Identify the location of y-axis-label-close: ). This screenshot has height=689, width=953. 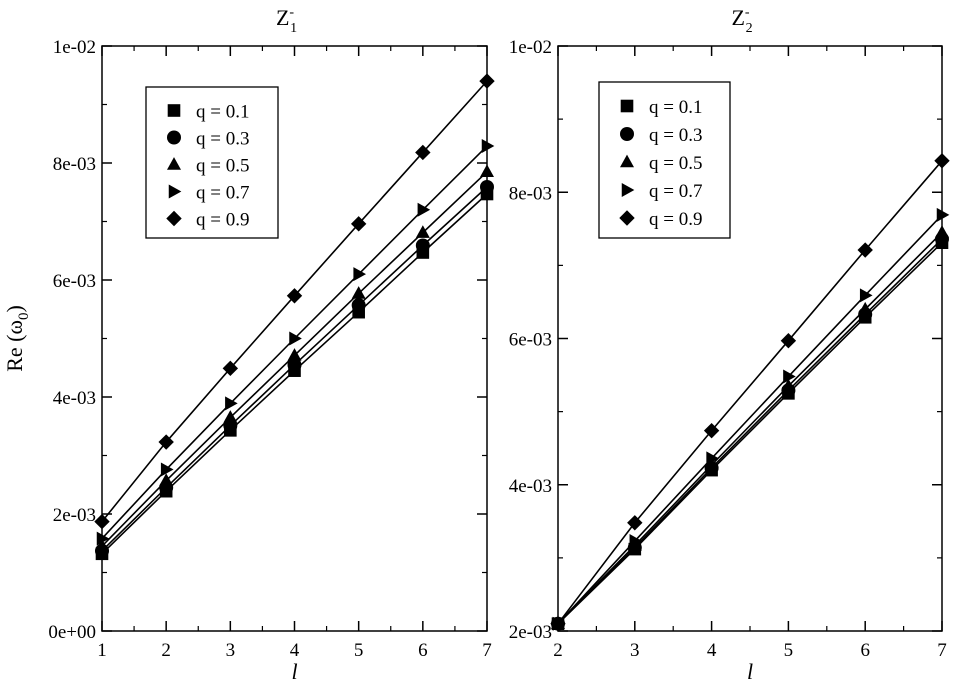
(14, 308).